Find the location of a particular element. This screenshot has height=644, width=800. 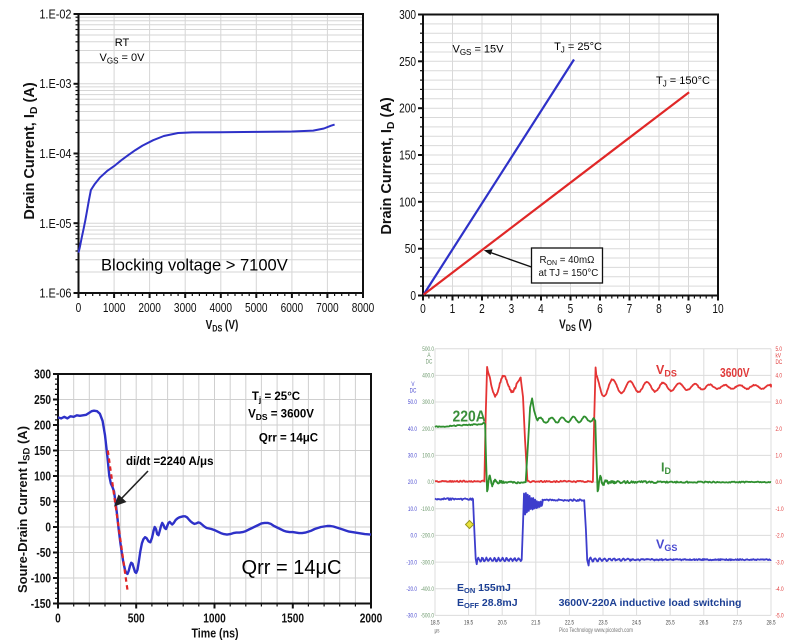

svg-text: RON = 40mΩ is located at coordinates (567, 261).